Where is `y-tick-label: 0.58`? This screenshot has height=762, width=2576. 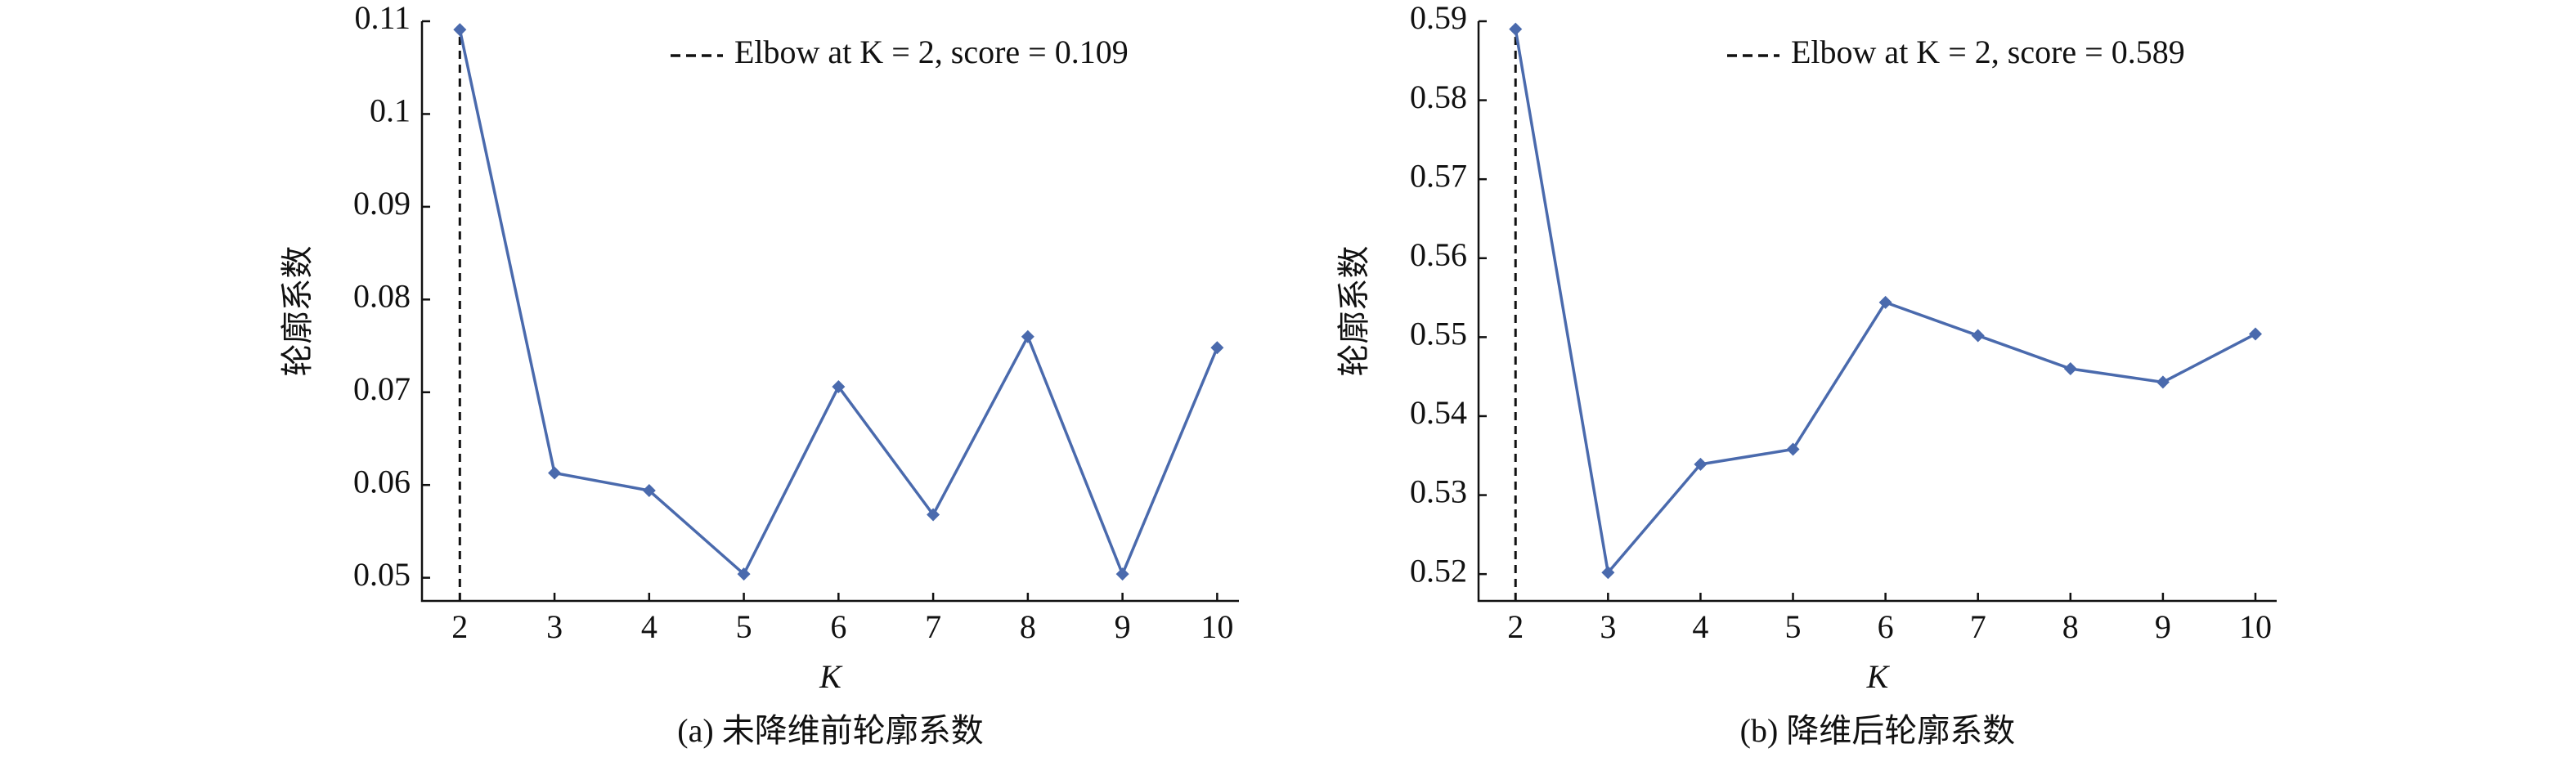 y-tick-label: 0.58 is located at coordinates (1438, 96).